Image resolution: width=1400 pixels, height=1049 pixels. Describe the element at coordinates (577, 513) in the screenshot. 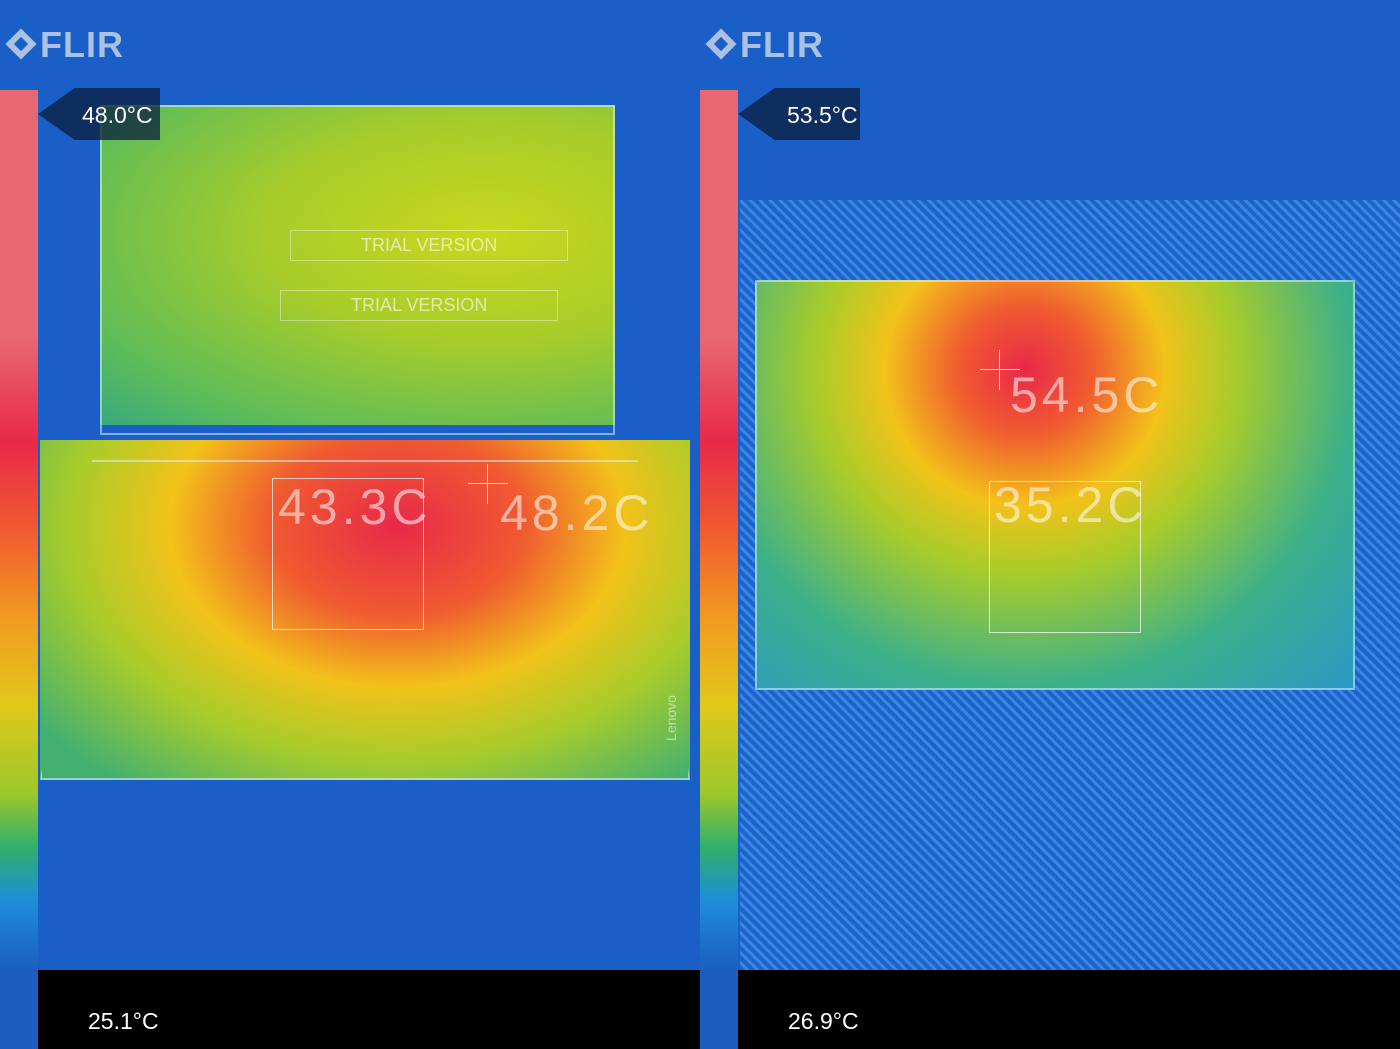

I see `spot-temp: 48.2C` at that location.